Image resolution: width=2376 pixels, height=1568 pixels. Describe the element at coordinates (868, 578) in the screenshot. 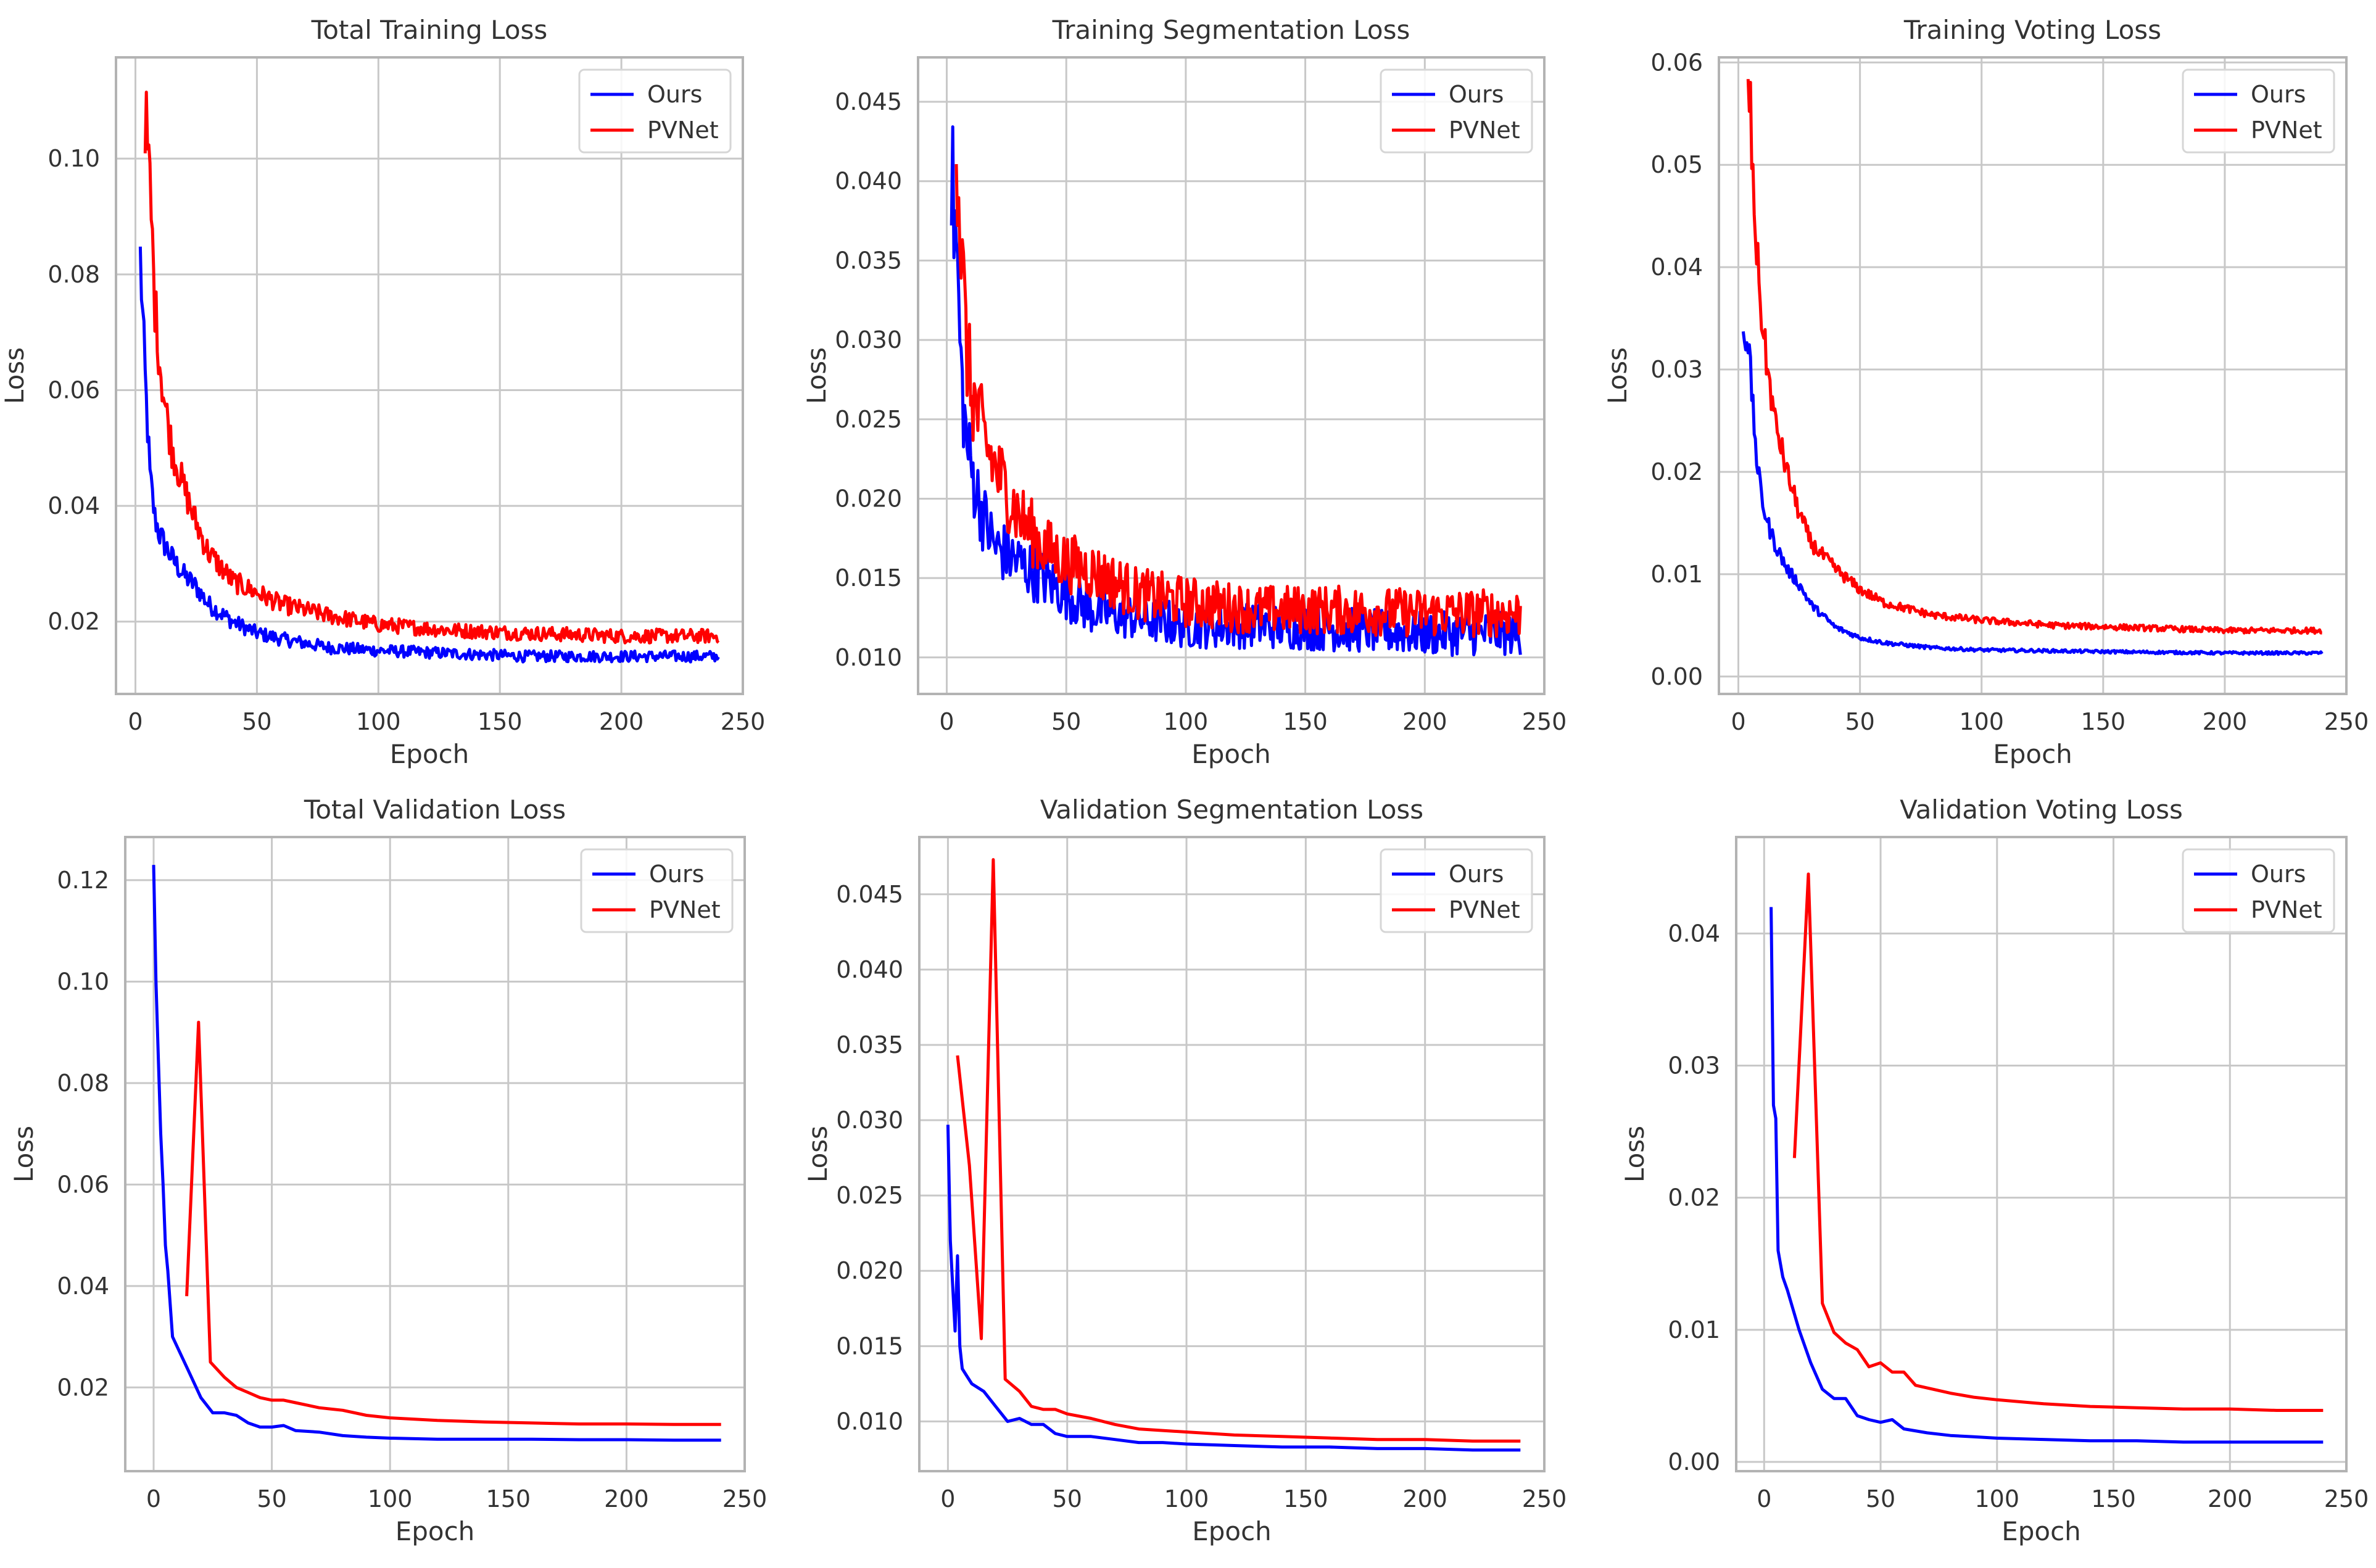

I see `y-tick-label: 0.015` at that location.